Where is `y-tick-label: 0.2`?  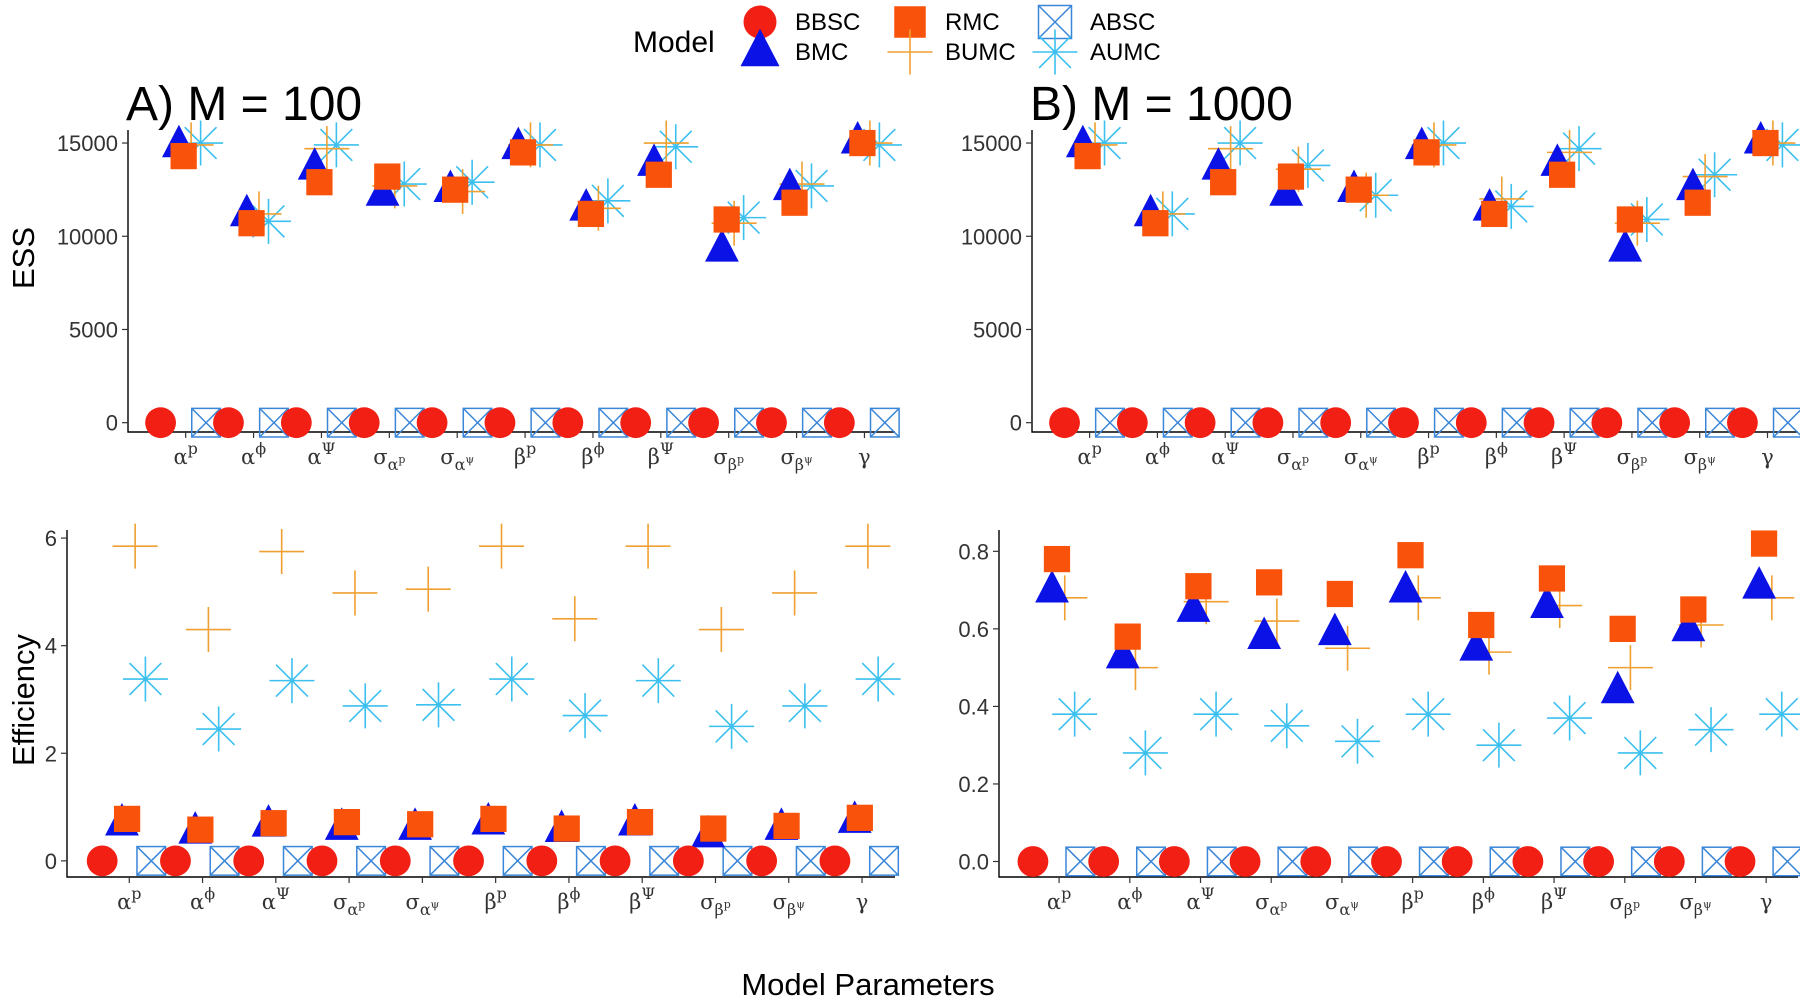 y-tick-label: 0.2 is located at coordinates (973, 784).